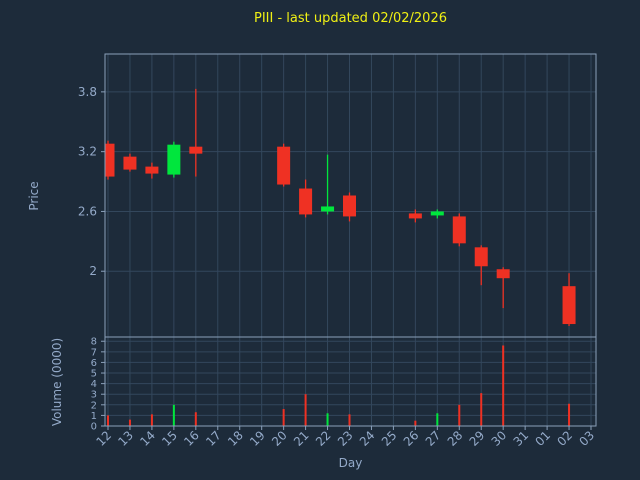  What do you see at coordinates (94, 342) in the screenshot?
I see `volume-tick-label: 8` at bounding box center [94, 342].